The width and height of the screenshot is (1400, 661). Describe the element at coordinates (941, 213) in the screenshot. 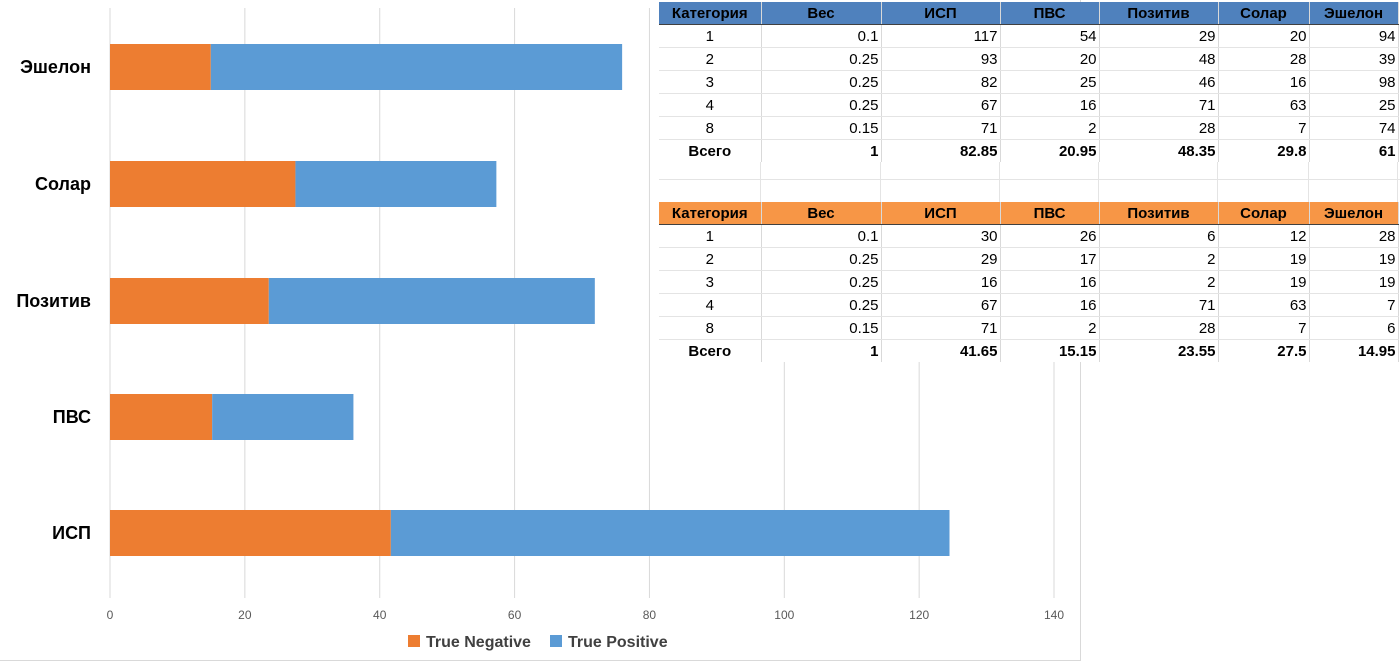

I see `column-header: ИСП` at that location.